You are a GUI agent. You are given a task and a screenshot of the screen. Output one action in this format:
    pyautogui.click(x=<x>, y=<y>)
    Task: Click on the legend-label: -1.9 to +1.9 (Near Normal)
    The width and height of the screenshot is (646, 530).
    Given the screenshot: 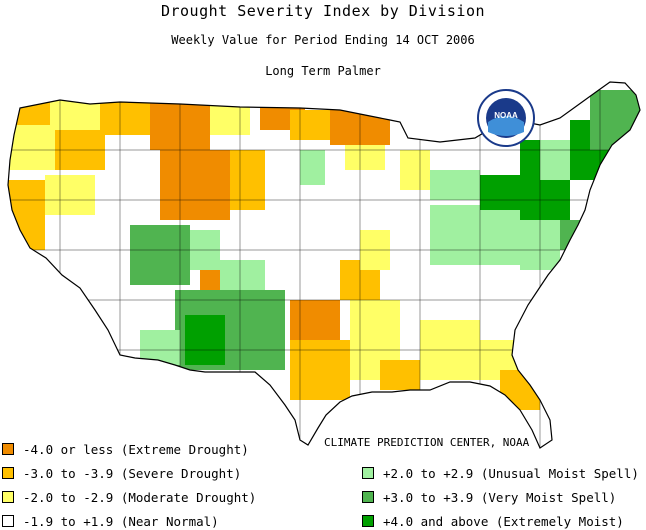 What is the action you would take?
    pyautogui.click(x=121, y=521)
    